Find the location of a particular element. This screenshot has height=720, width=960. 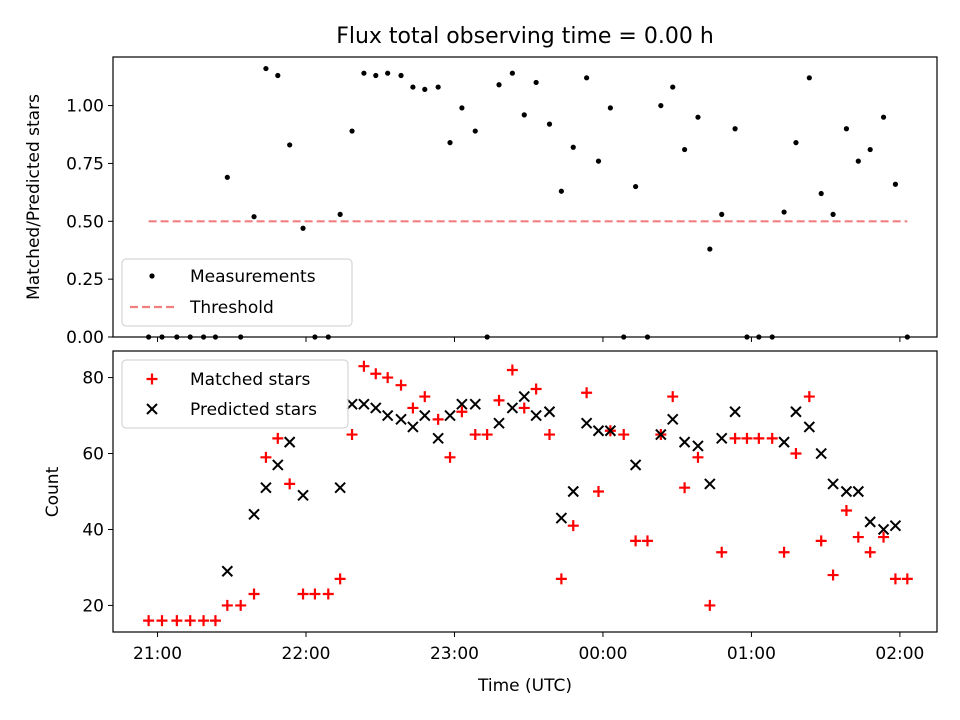

bottom-y-tick-label: 60 is located at coordinates (93, 455).